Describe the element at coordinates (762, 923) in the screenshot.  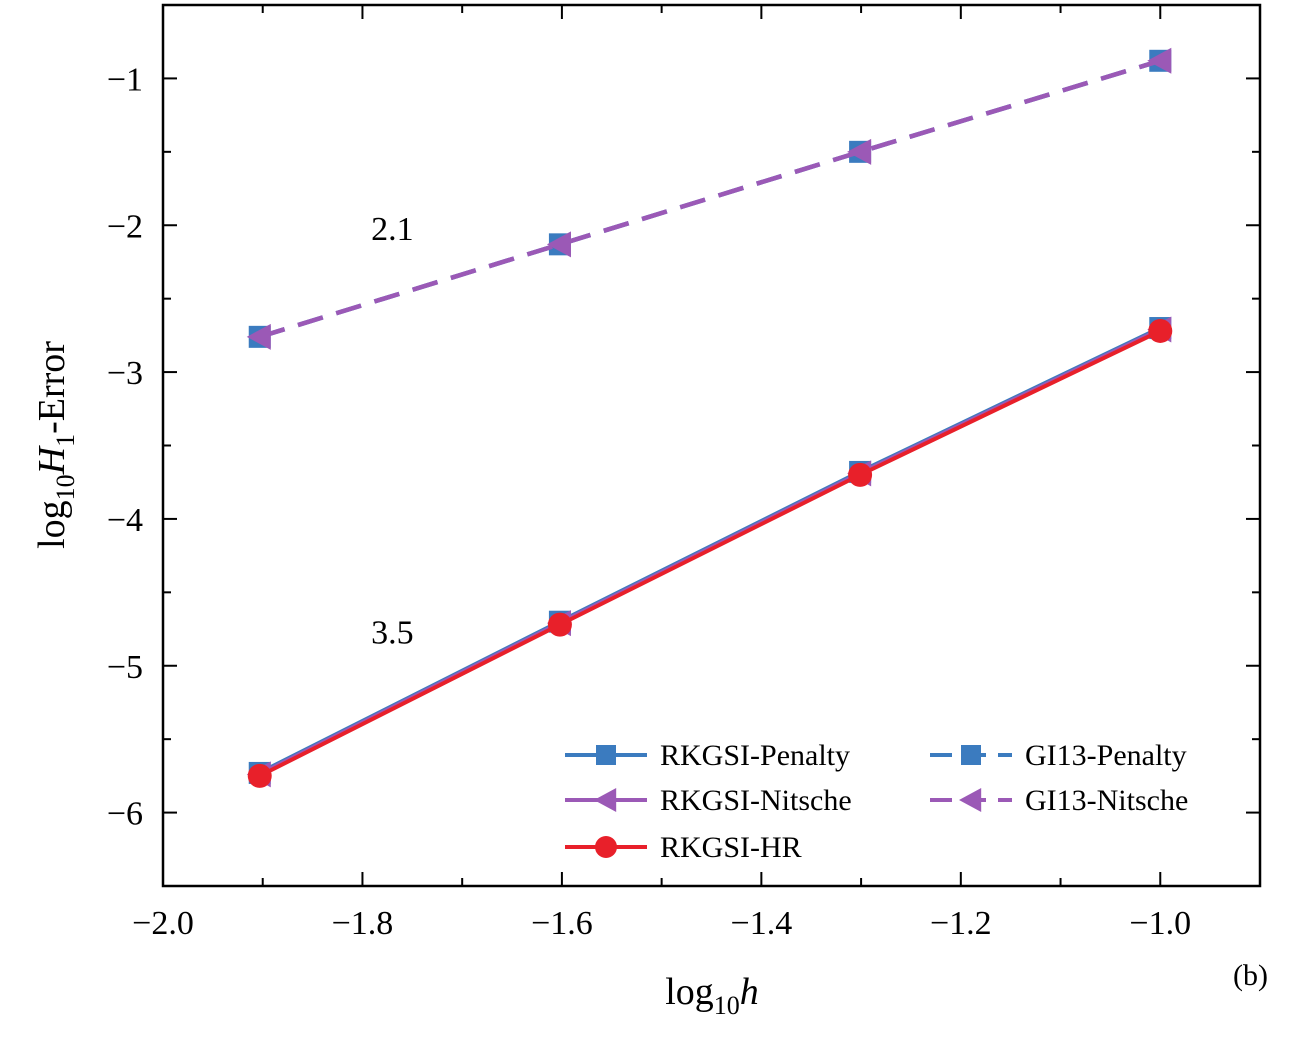
I see `x-tick-label: −1.4` at that location.